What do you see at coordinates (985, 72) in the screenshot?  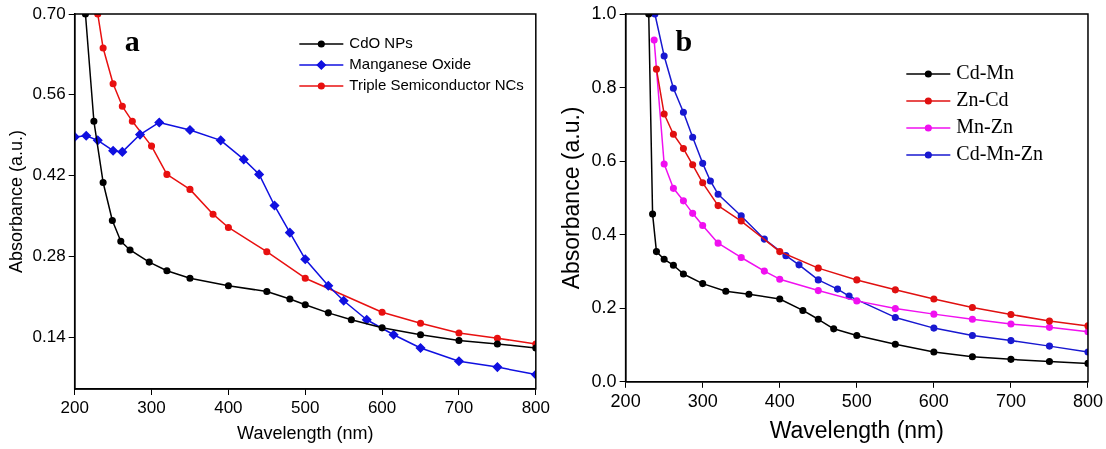 I see `legend-label: Cd-Mn` at bounding box center [985, 72].